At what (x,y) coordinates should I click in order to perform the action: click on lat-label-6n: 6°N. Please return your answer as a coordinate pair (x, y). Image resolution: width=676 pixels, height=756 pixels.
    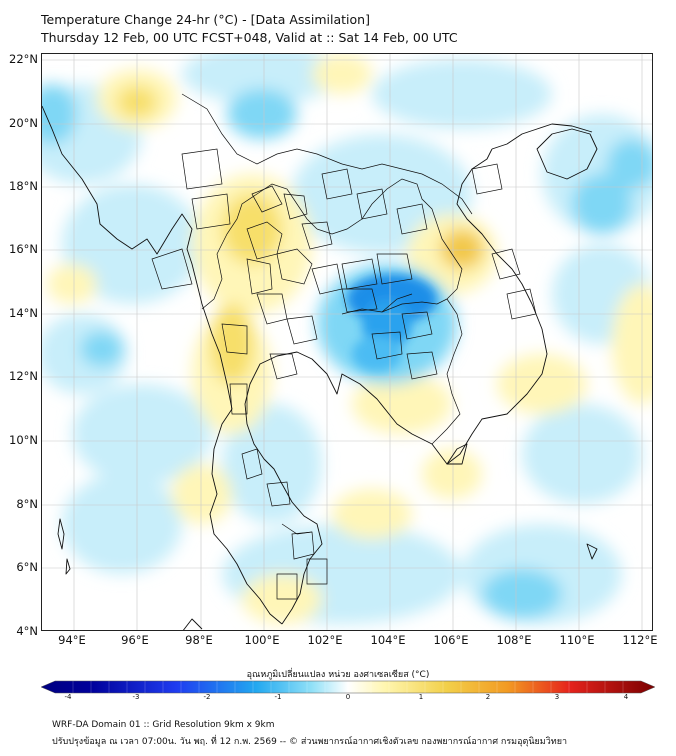
    Looking at the image, I should click on (27, 567).